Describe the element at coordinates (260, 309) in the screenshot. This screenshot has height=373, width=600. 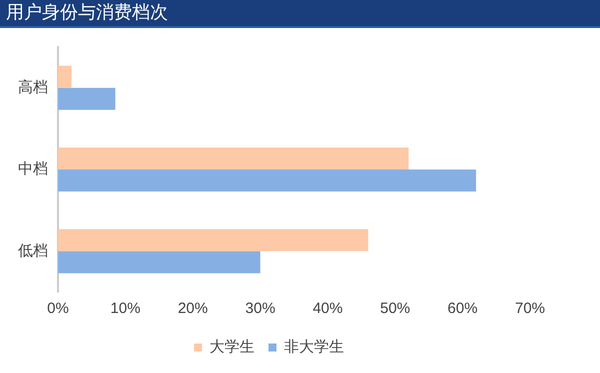
I see `x-tick-label: 30%` at that location.